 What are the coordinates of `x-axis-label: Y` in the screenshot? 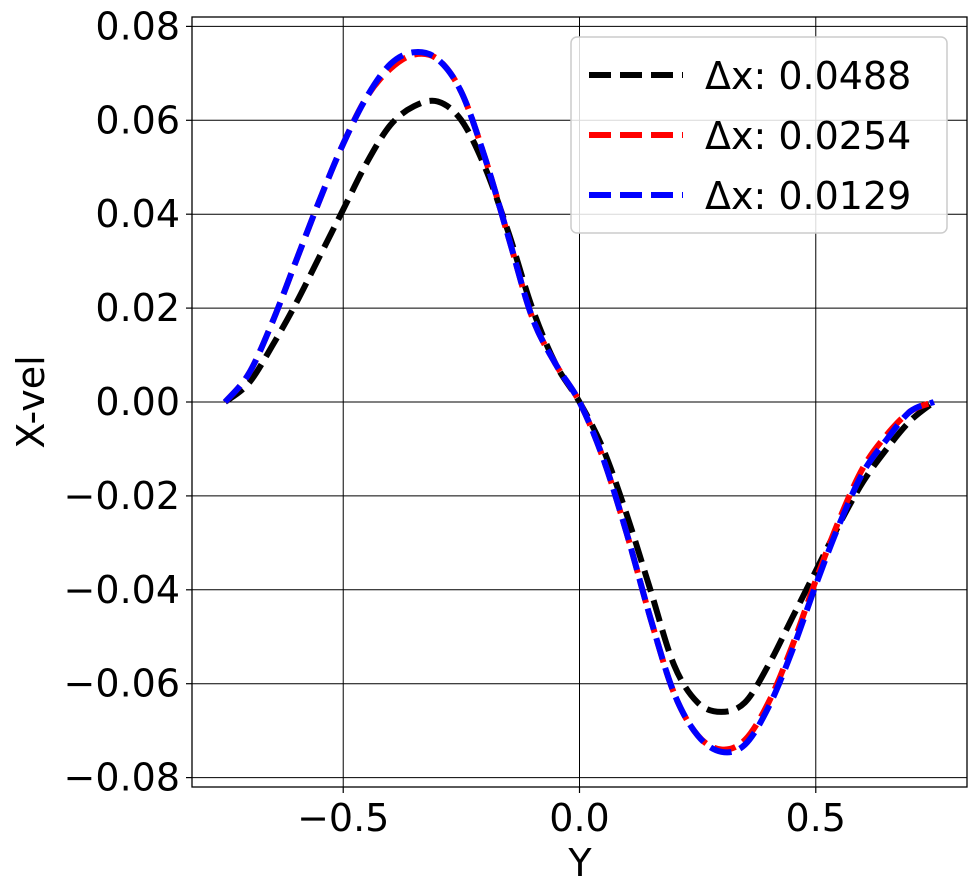 It's located at (579, 863).